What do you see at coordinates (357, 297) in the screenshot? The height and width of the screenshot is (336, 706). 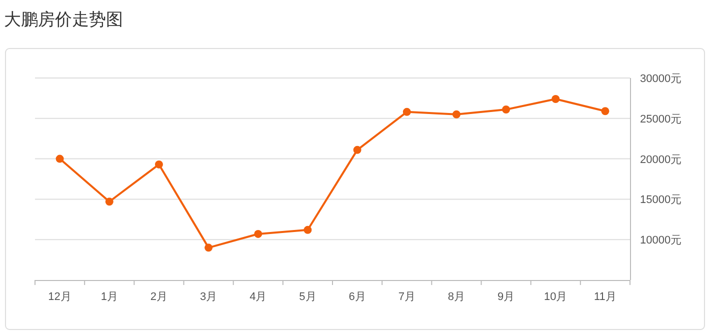 I see `x-tick-label: 6月` at bounding box center [357, 297].